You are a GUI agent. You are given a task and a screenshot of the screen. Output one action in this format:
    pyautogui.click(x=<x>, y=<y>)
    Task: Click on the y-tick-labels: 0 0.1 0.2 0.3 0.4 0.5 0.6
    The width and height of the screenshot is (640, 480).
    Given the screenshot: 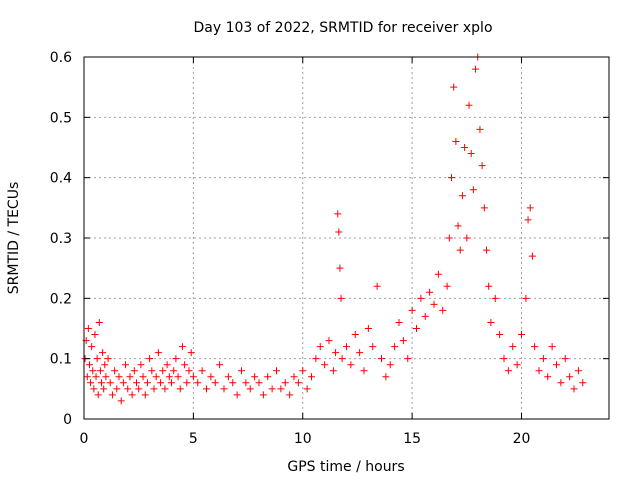 What is the action you would take?
    pyautogui.click(x=61, y=239)
    